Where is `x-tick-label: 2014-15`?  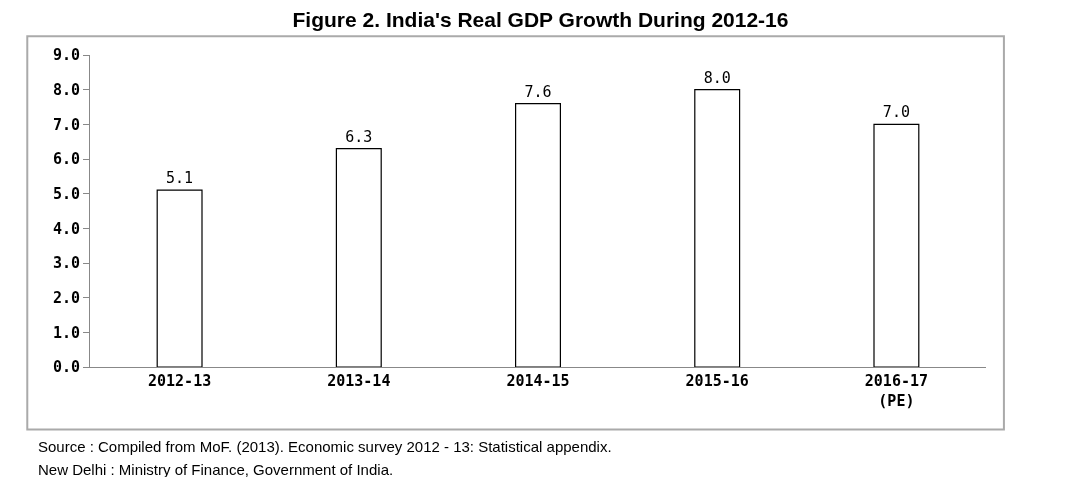
x-tick-label: 2014-15 is located at coordinates (538, 381).